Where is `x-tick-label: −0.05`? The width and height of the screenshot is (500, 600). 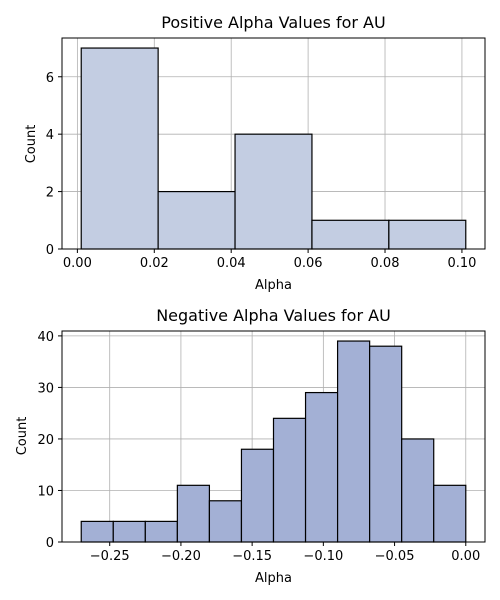 x-tick-label: −0.05 is located at coordinates (395, 556).